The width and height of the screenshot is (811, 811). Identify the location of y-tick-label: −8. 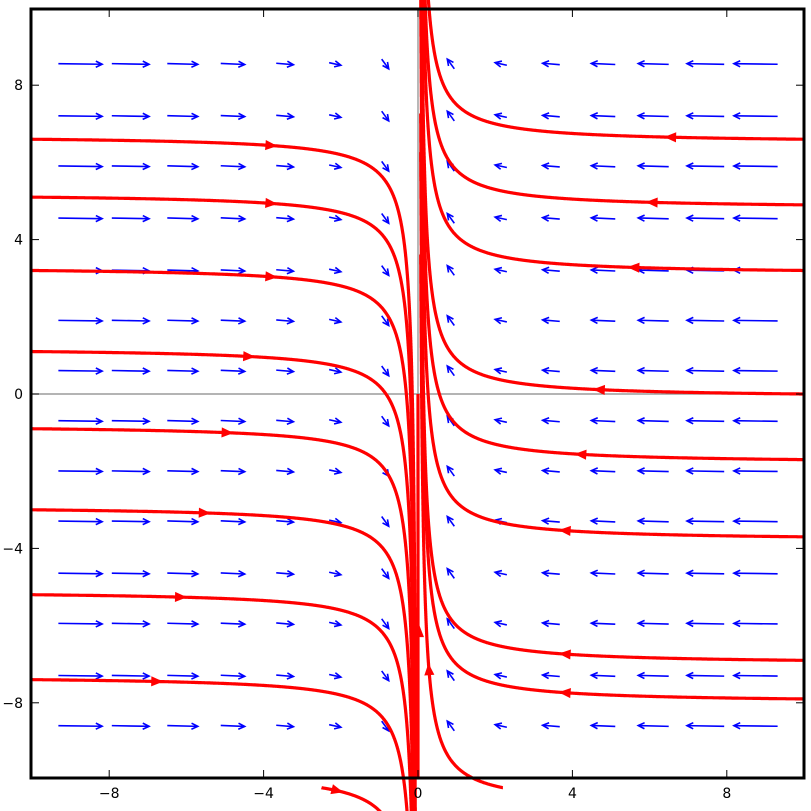
(12, 704).